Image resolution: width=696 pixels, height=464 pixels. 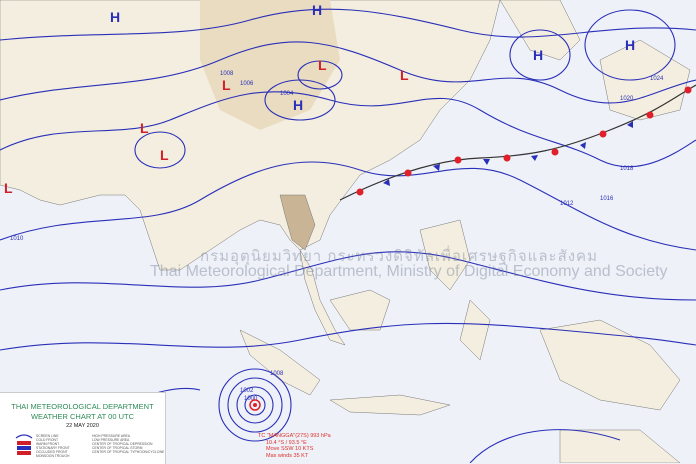 I want to click on legend-item: HIGH PRESSURE AREA, so click(x=111, y=436).